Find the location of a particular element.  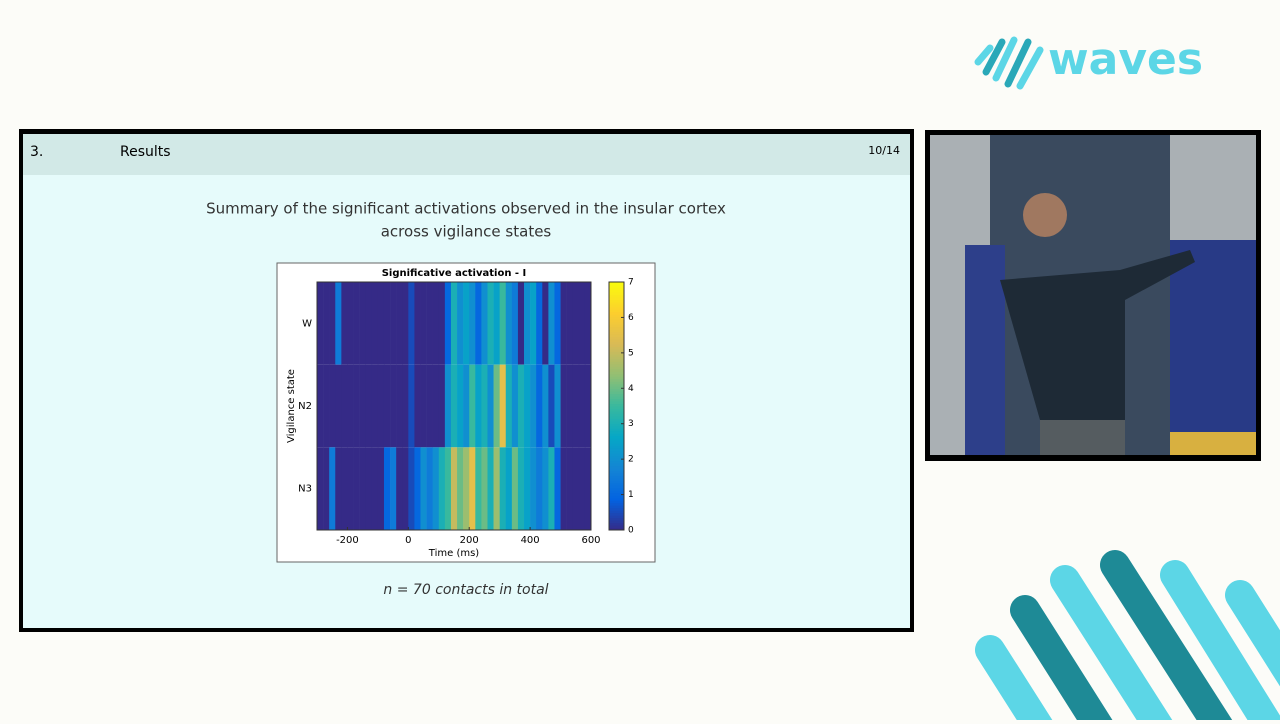

slide-header is located at coordinates (466, 154).